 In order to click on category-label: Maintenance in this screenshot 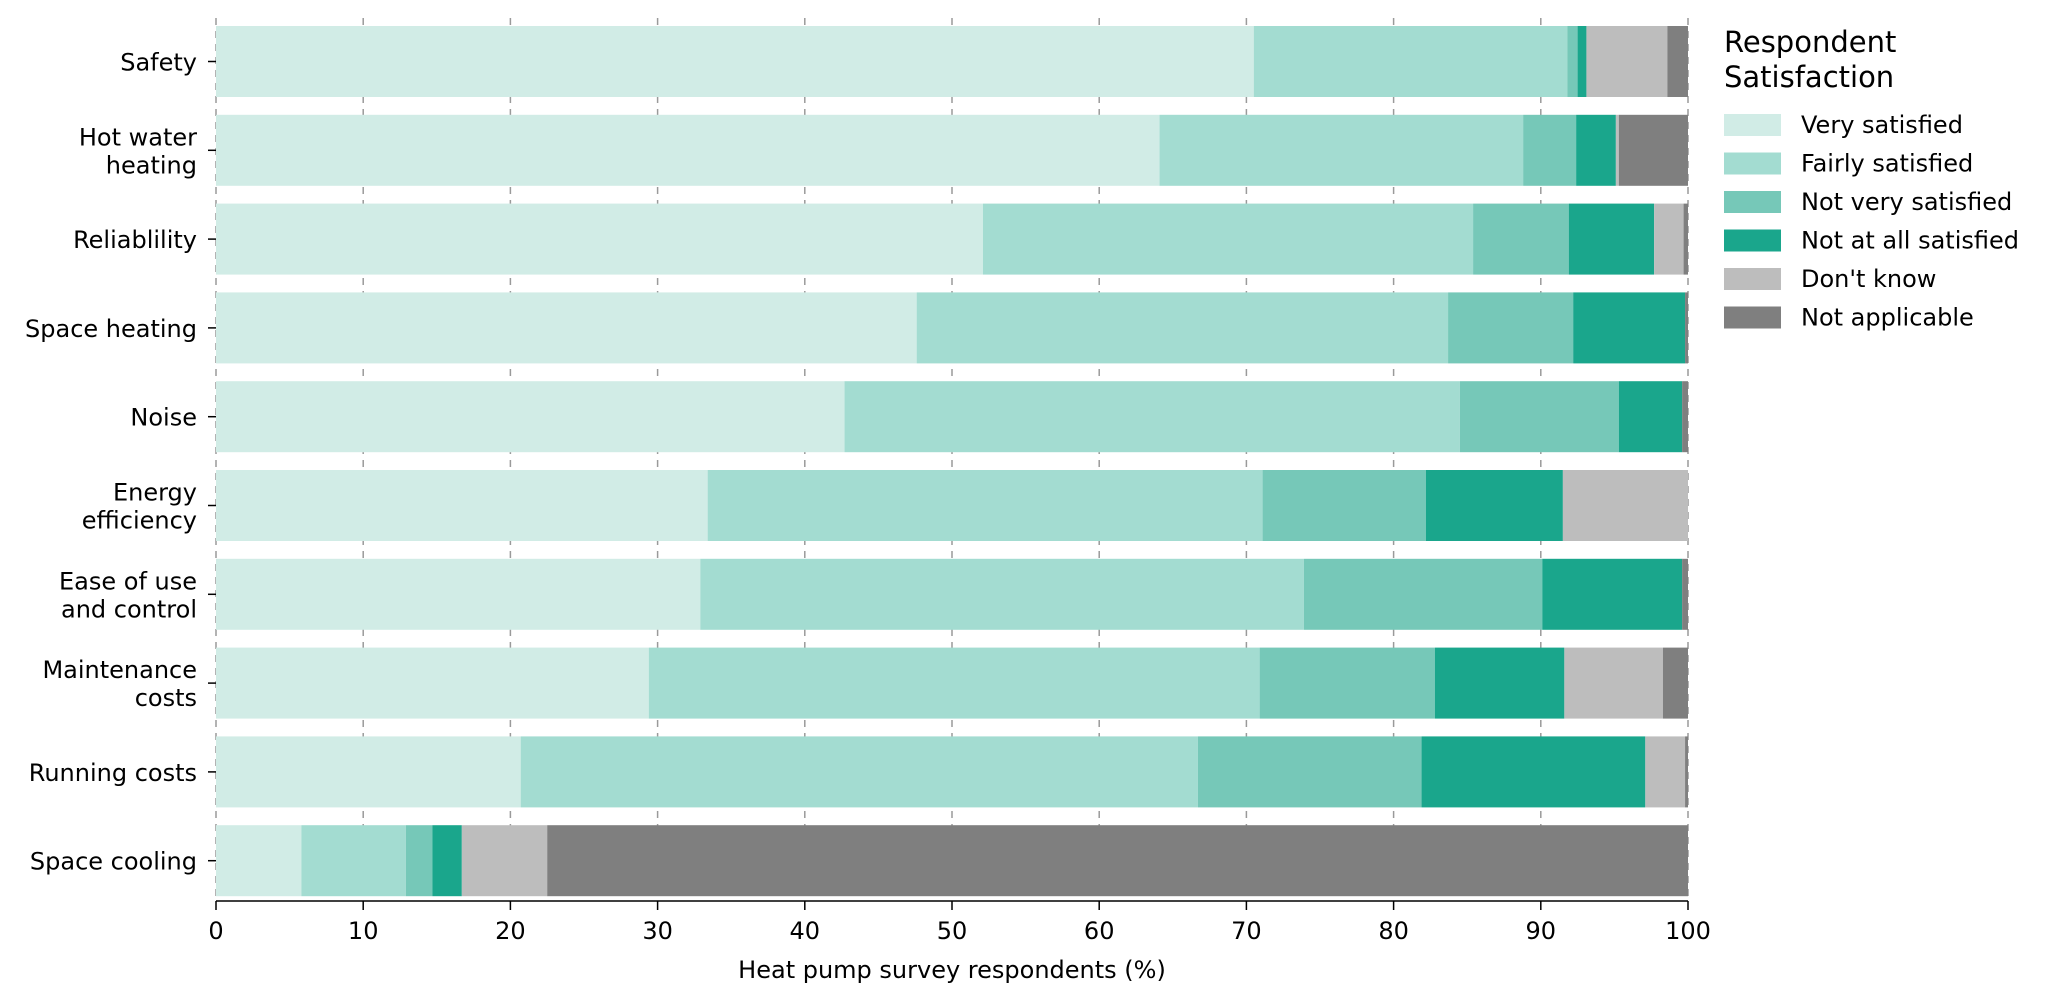, I will do `click(119, 670)`.